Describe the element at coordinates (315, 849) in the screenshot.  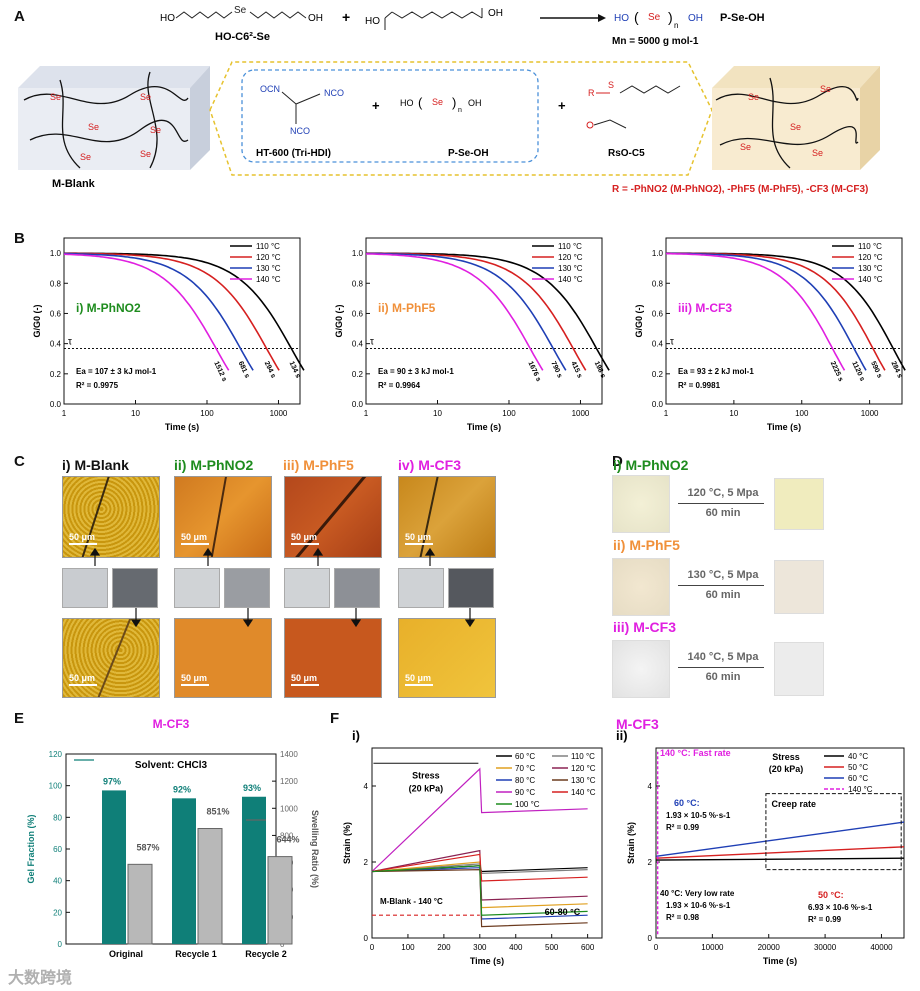
I see `y-axis-label-right: Swelling Ratio (%)` at that location.